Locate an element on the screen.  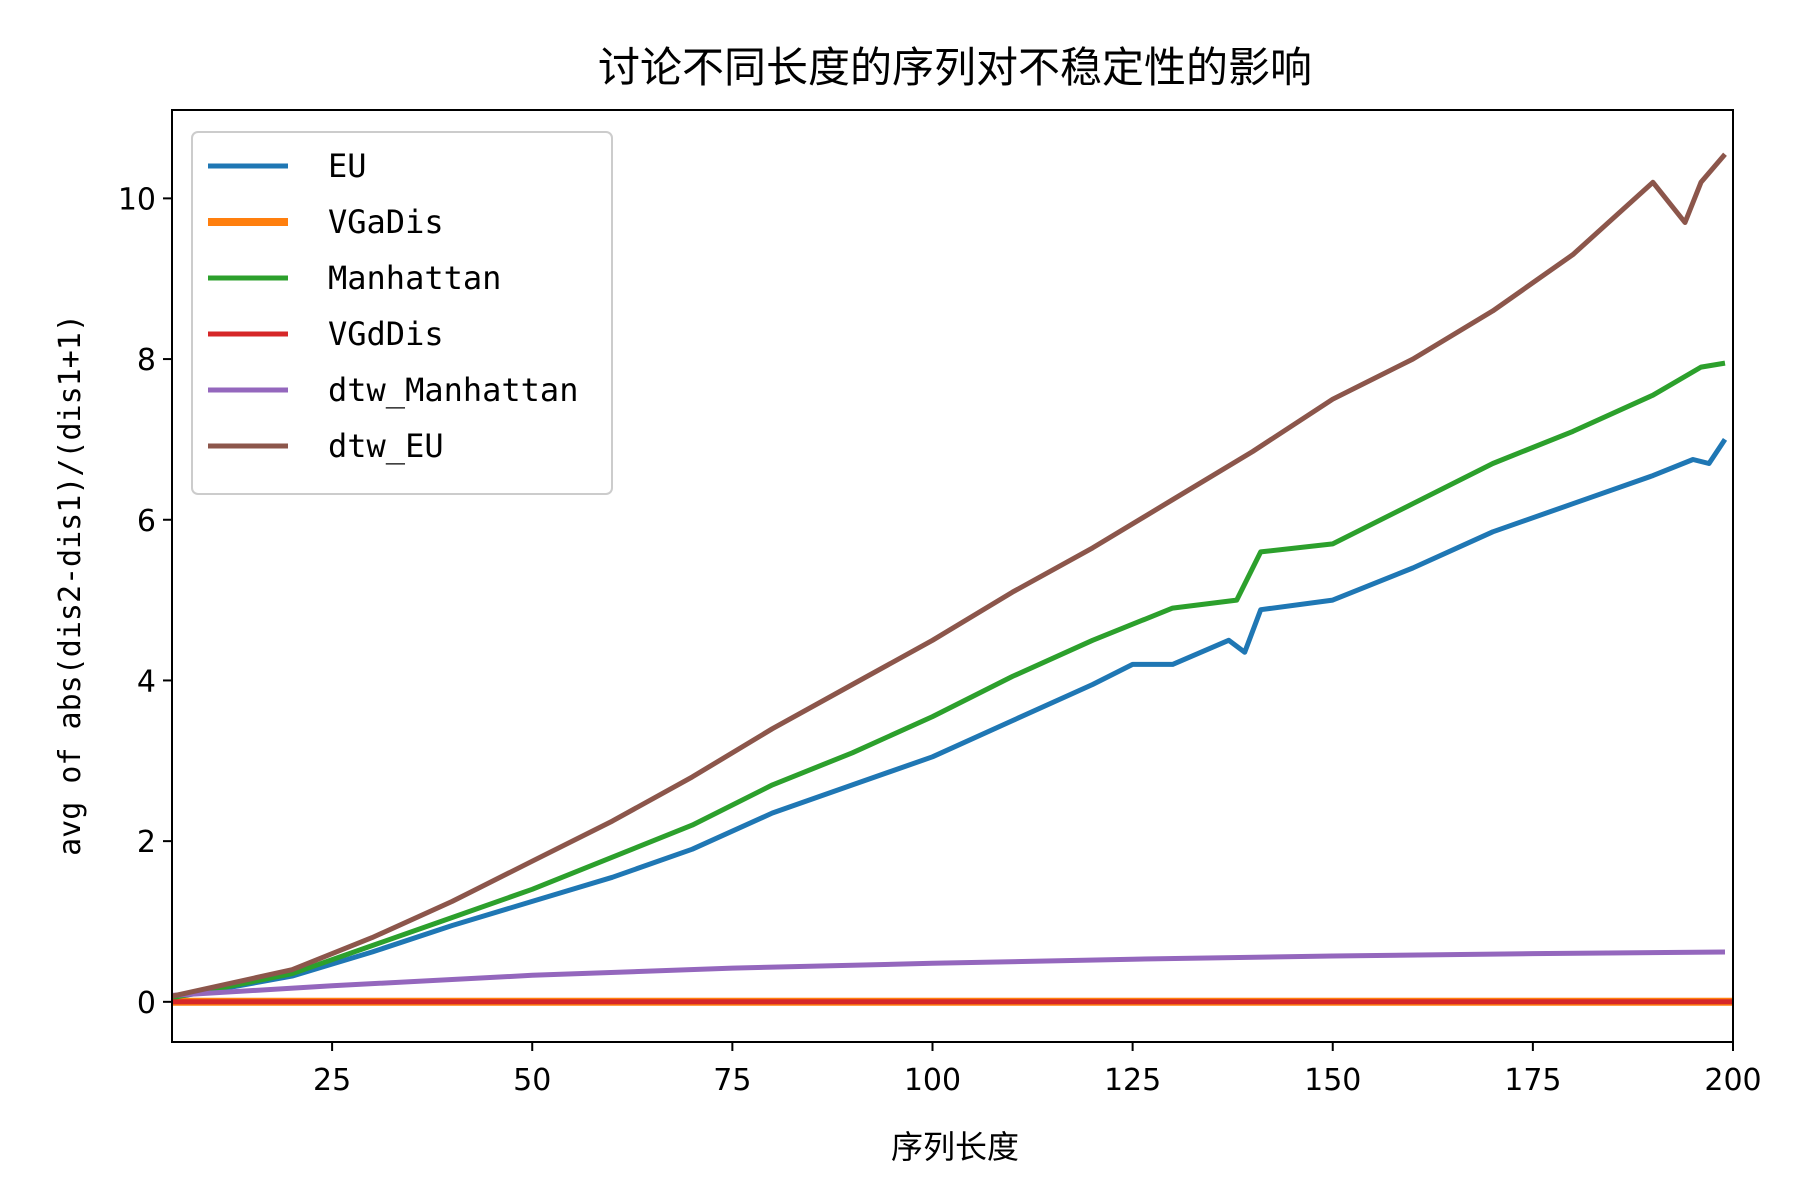
x-axis-label: 序列长度 is located at coordinates (955, 1147).